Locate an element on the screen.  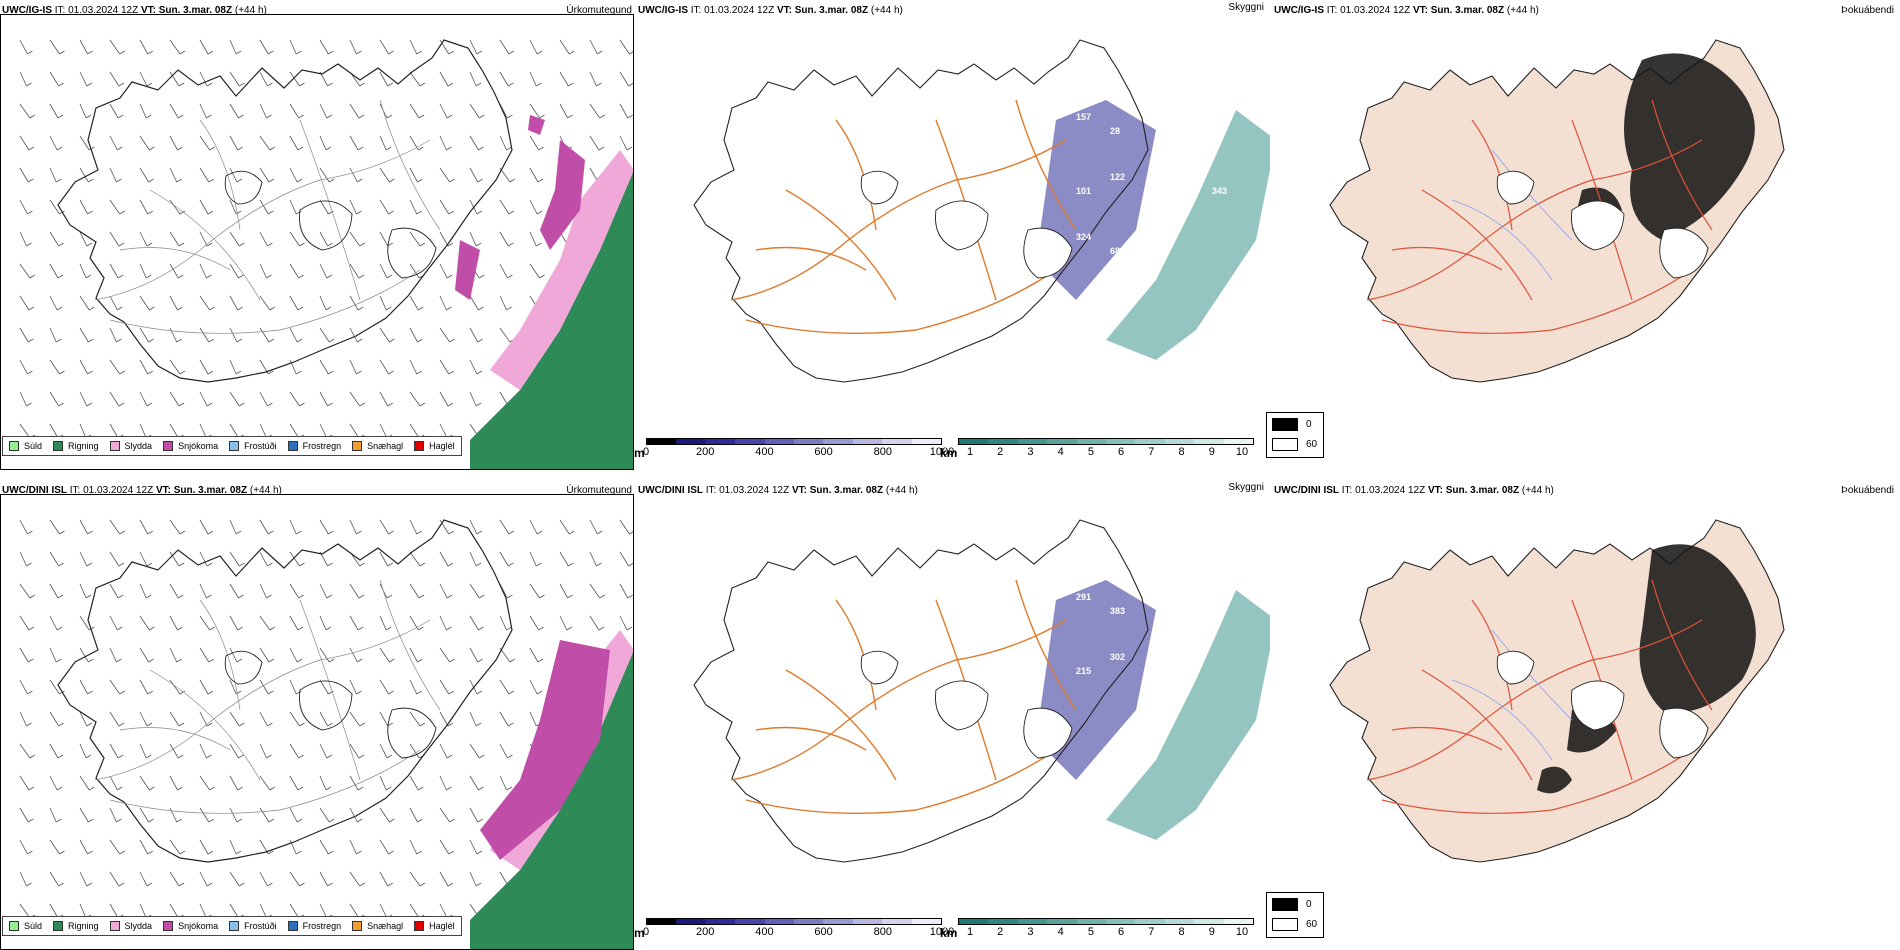
model-name: UWC/DINI ISL is located at coordinates (34, 490).